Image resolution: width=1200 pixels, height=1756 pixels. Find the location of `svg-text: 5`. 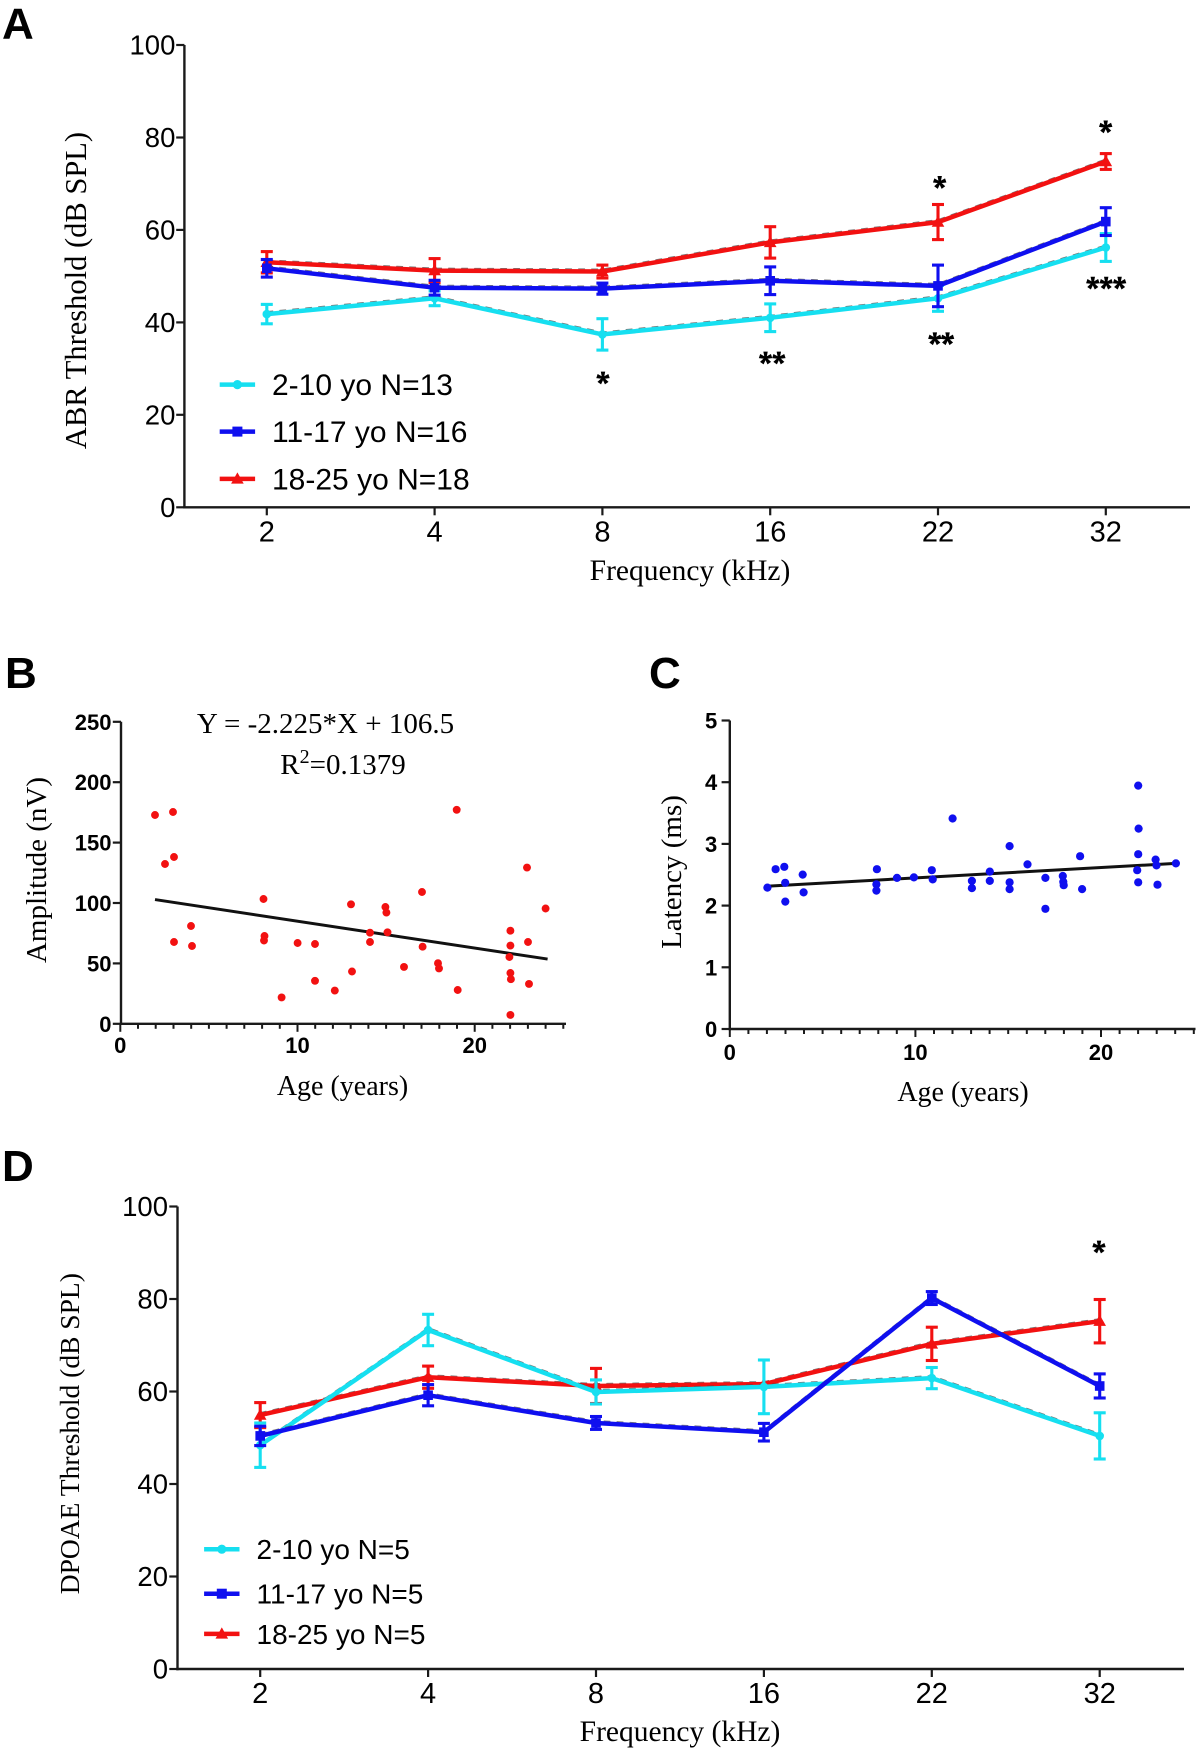

svg-text: 5 is located at coordinates (711, 721).